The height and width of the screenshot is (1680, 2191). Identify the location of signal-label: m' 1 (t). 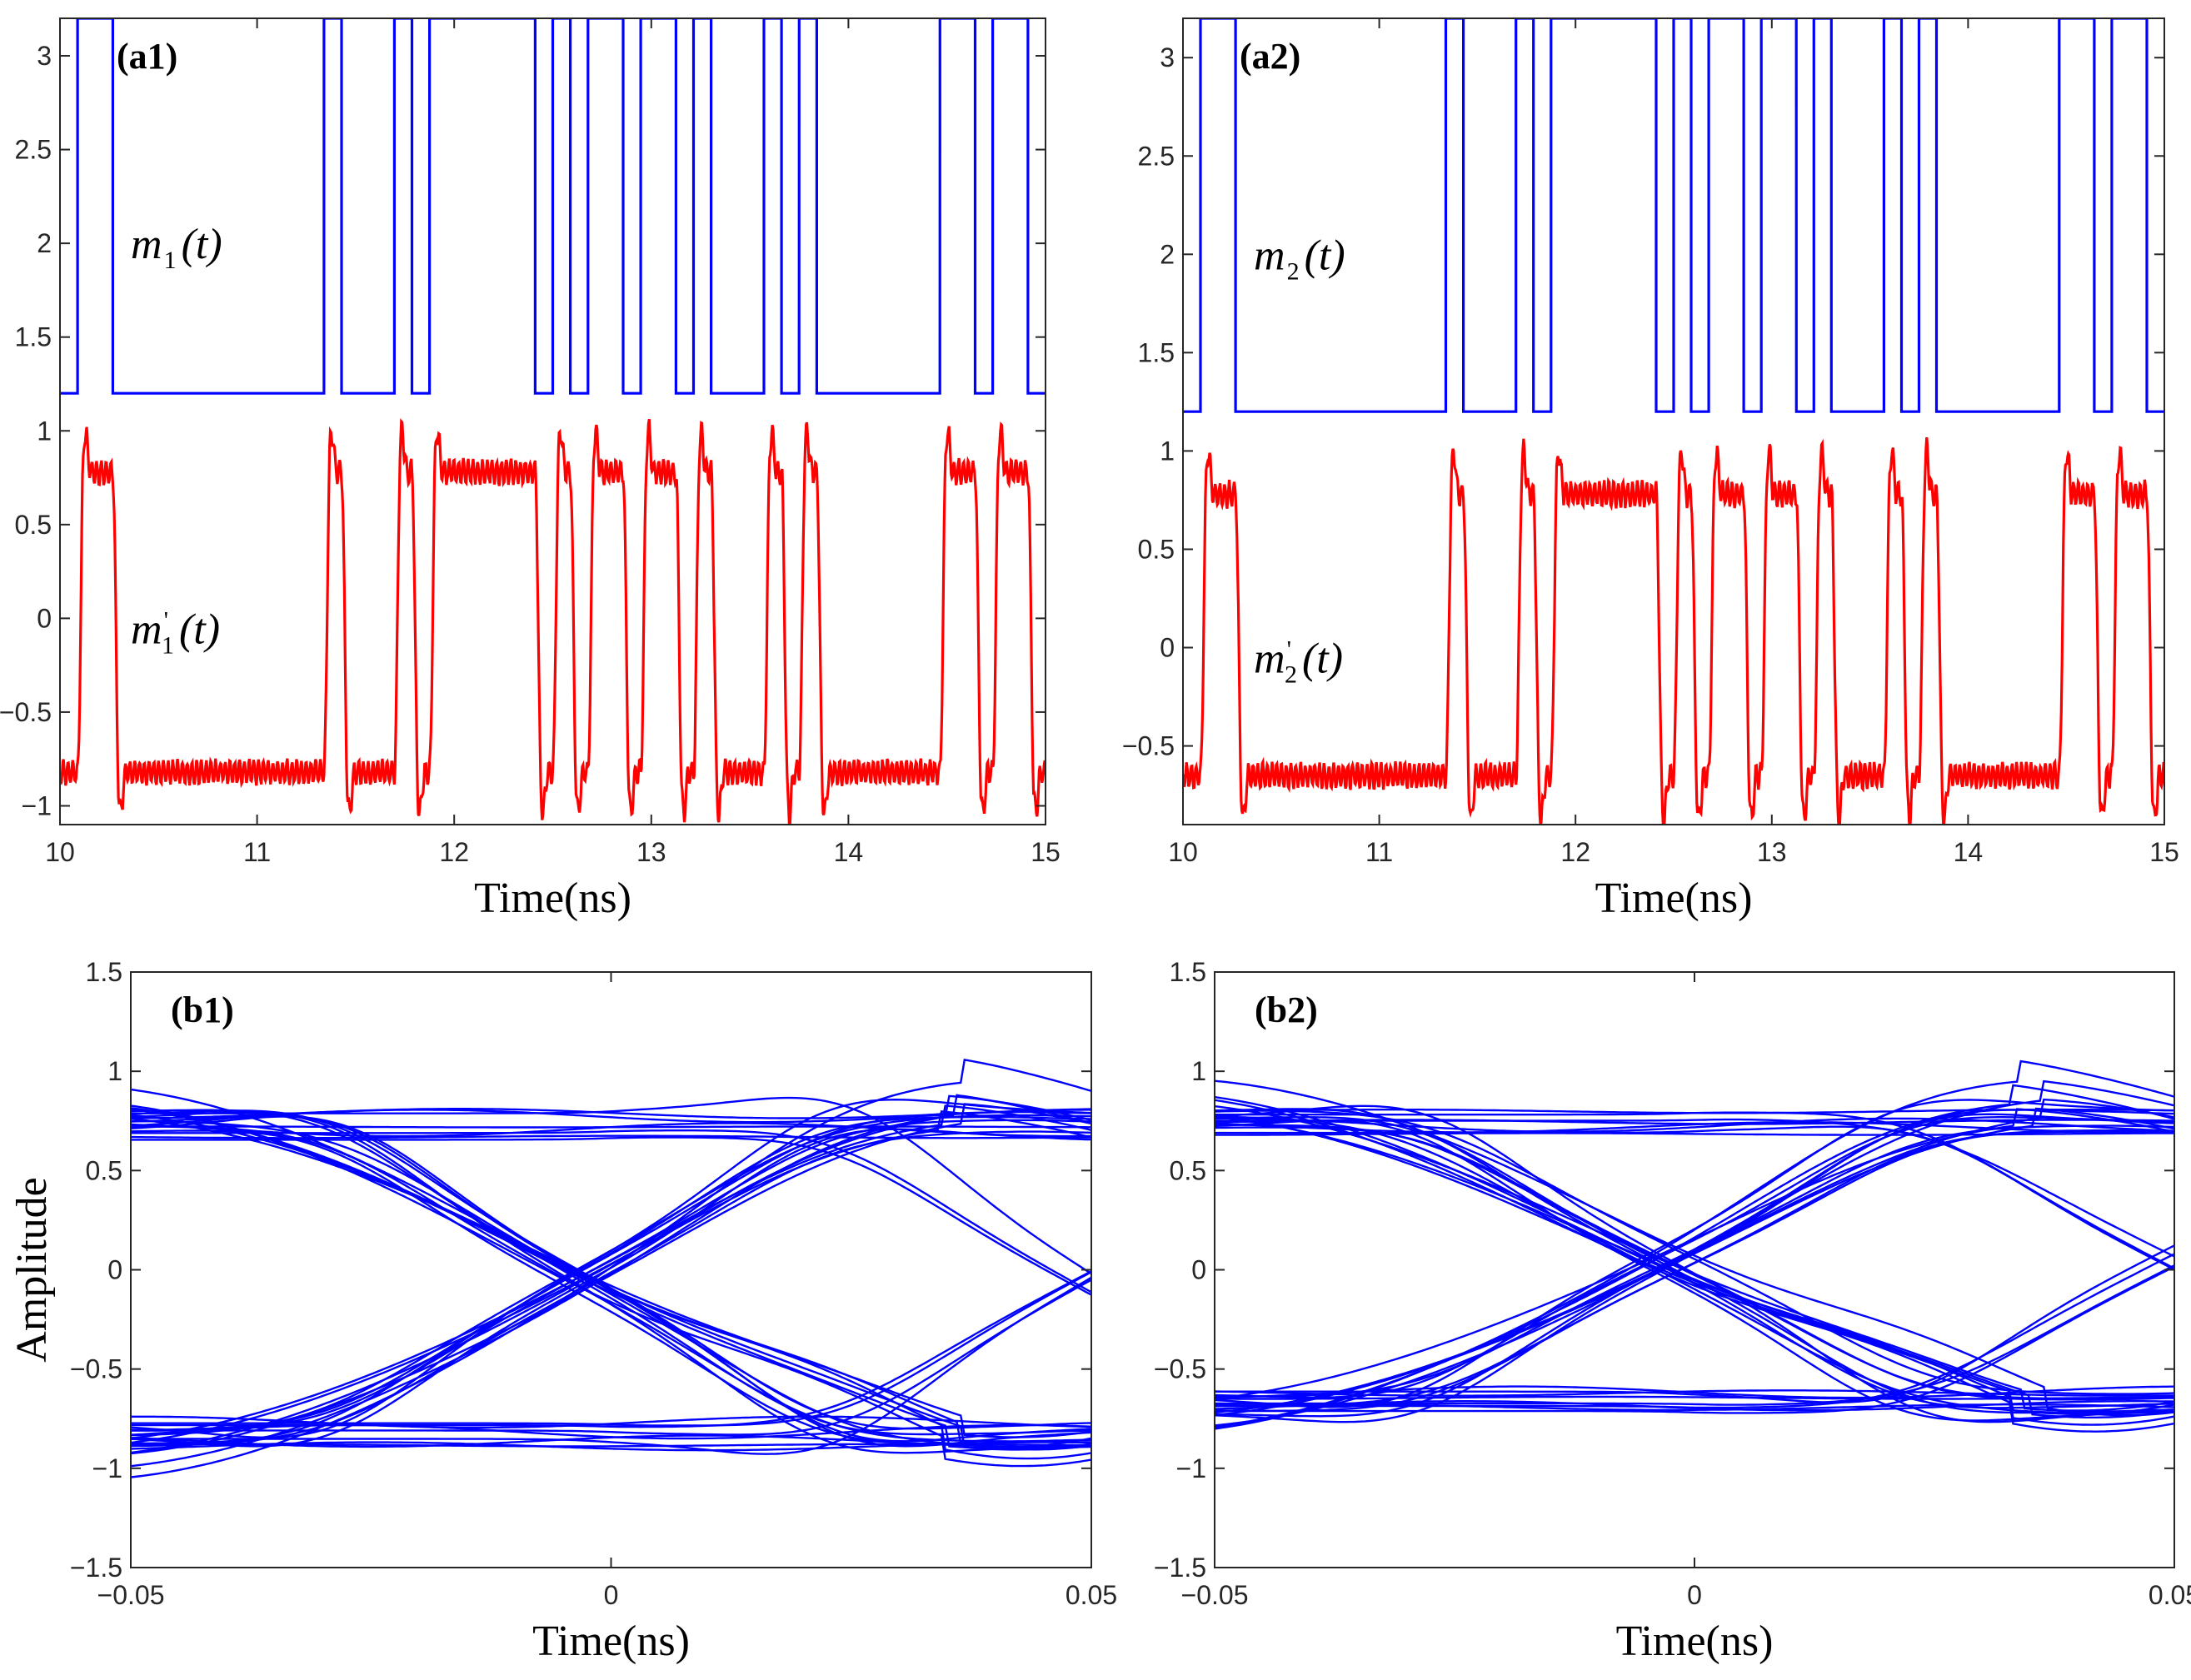
(175, 632).